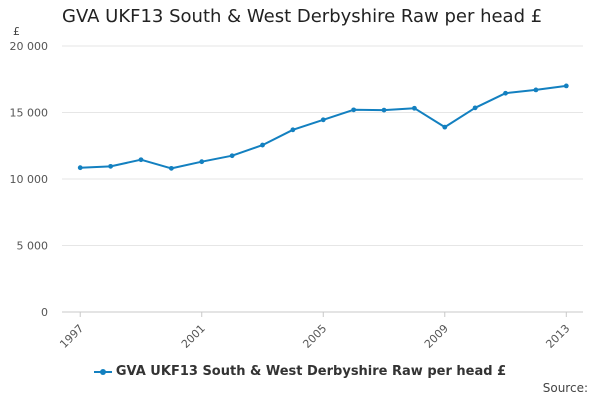 The width and height of the screenshot is (600, 400). Describe the element at coordinates (193, 336) in the screenshot. I see `x-tick-label: 2001` at that location.